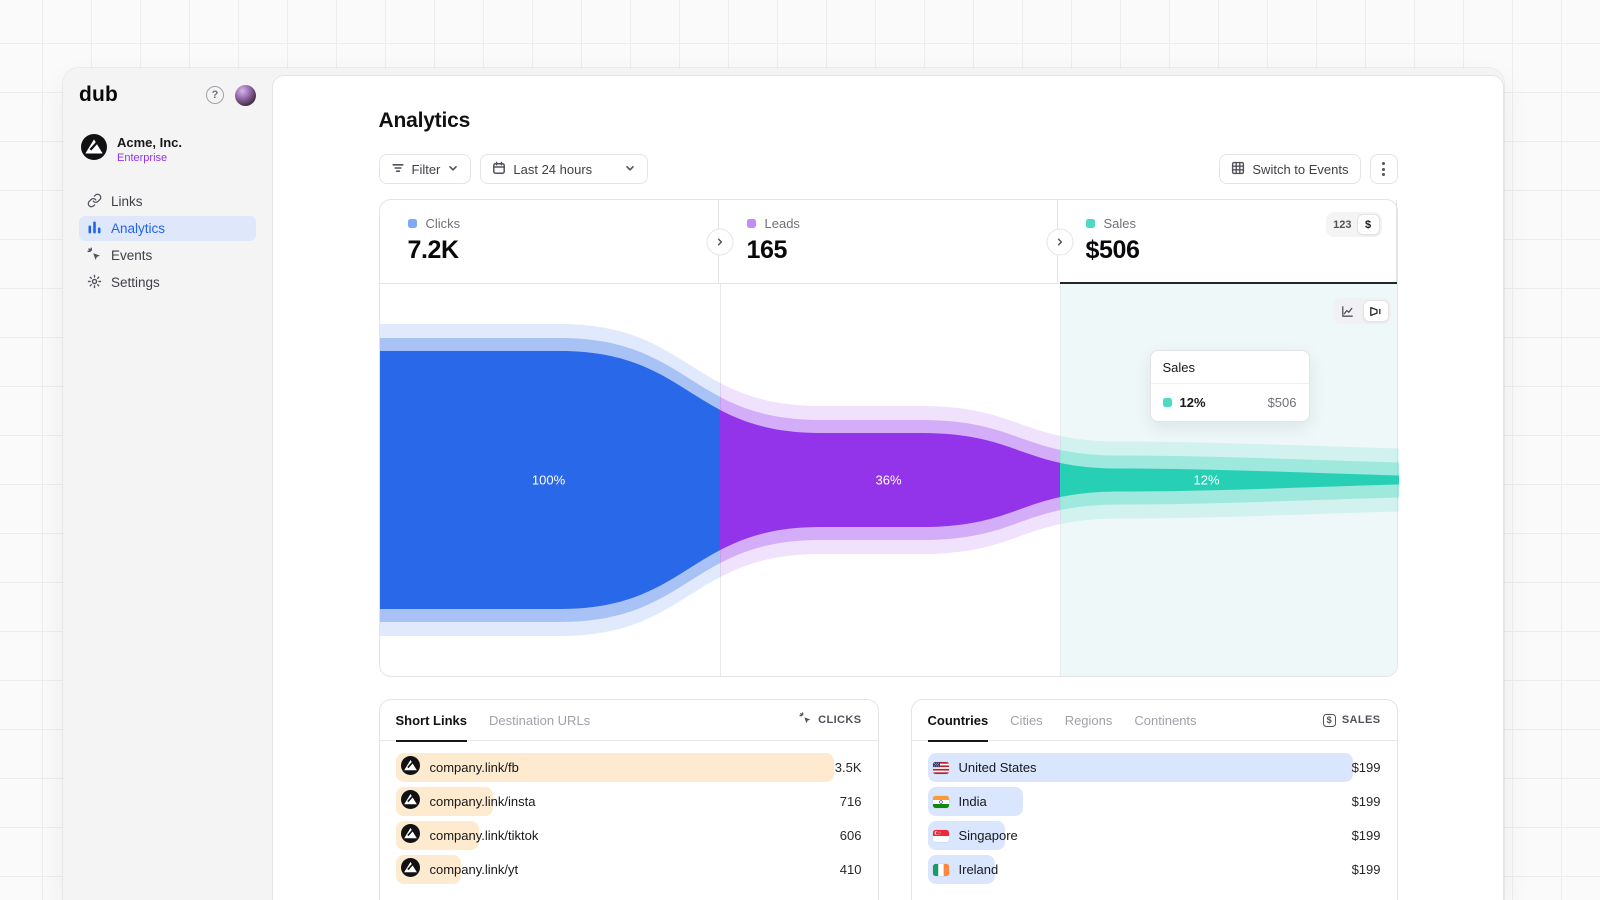  Describe the element at coordinates (150, 142) in the screenshot. I see `workspace-name: Acme, Inc.` at that location.